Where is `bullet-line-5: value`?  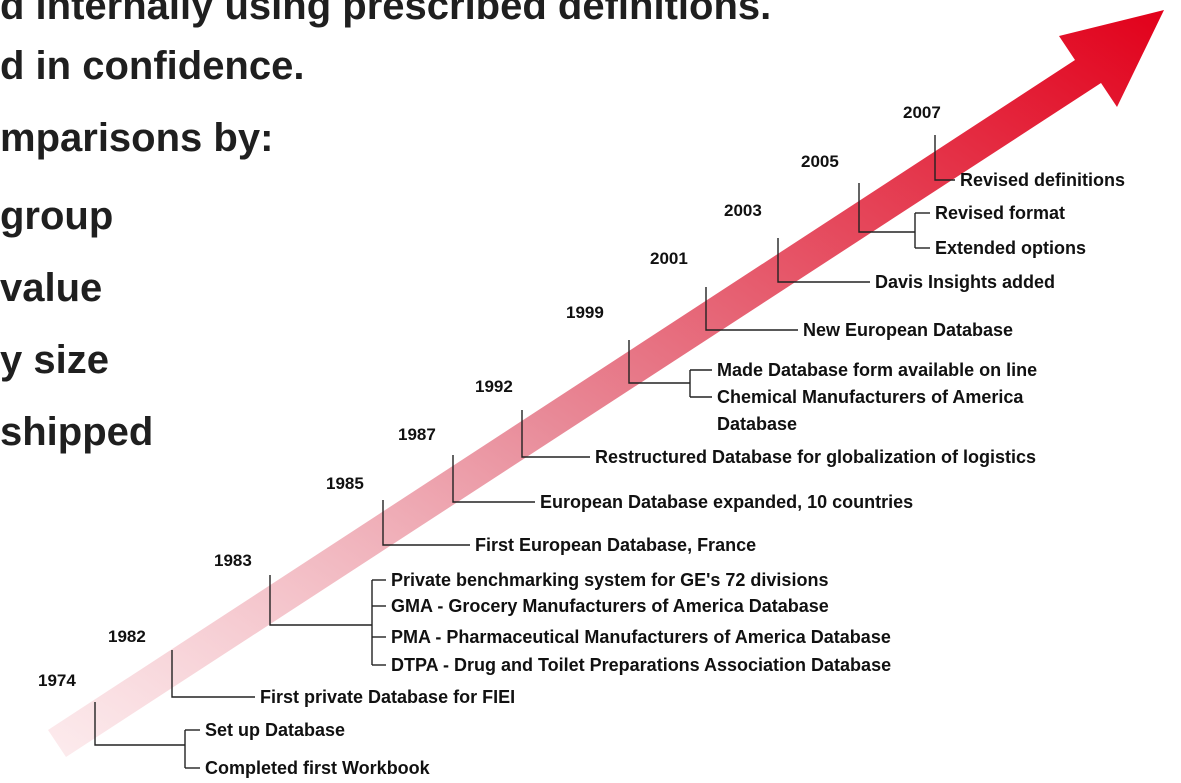 bullet-line-5: value is located at coordinates (51, 288).